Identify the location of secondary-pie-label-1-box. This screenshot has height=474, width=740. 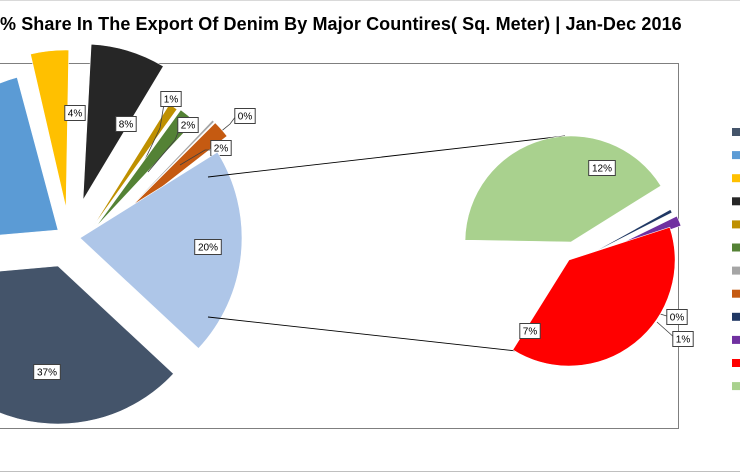
(677, 317).